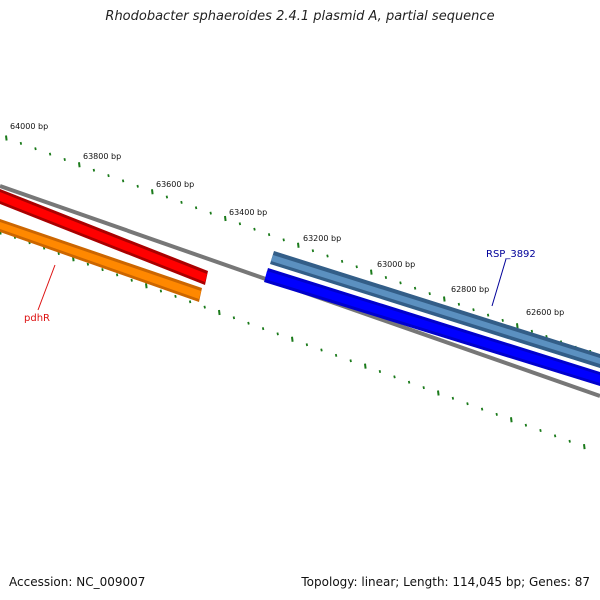  What do you see at coordinates (46, 287) in the screenshot?
I see `pdhr-leader-line` at bounding box center [46, 287].